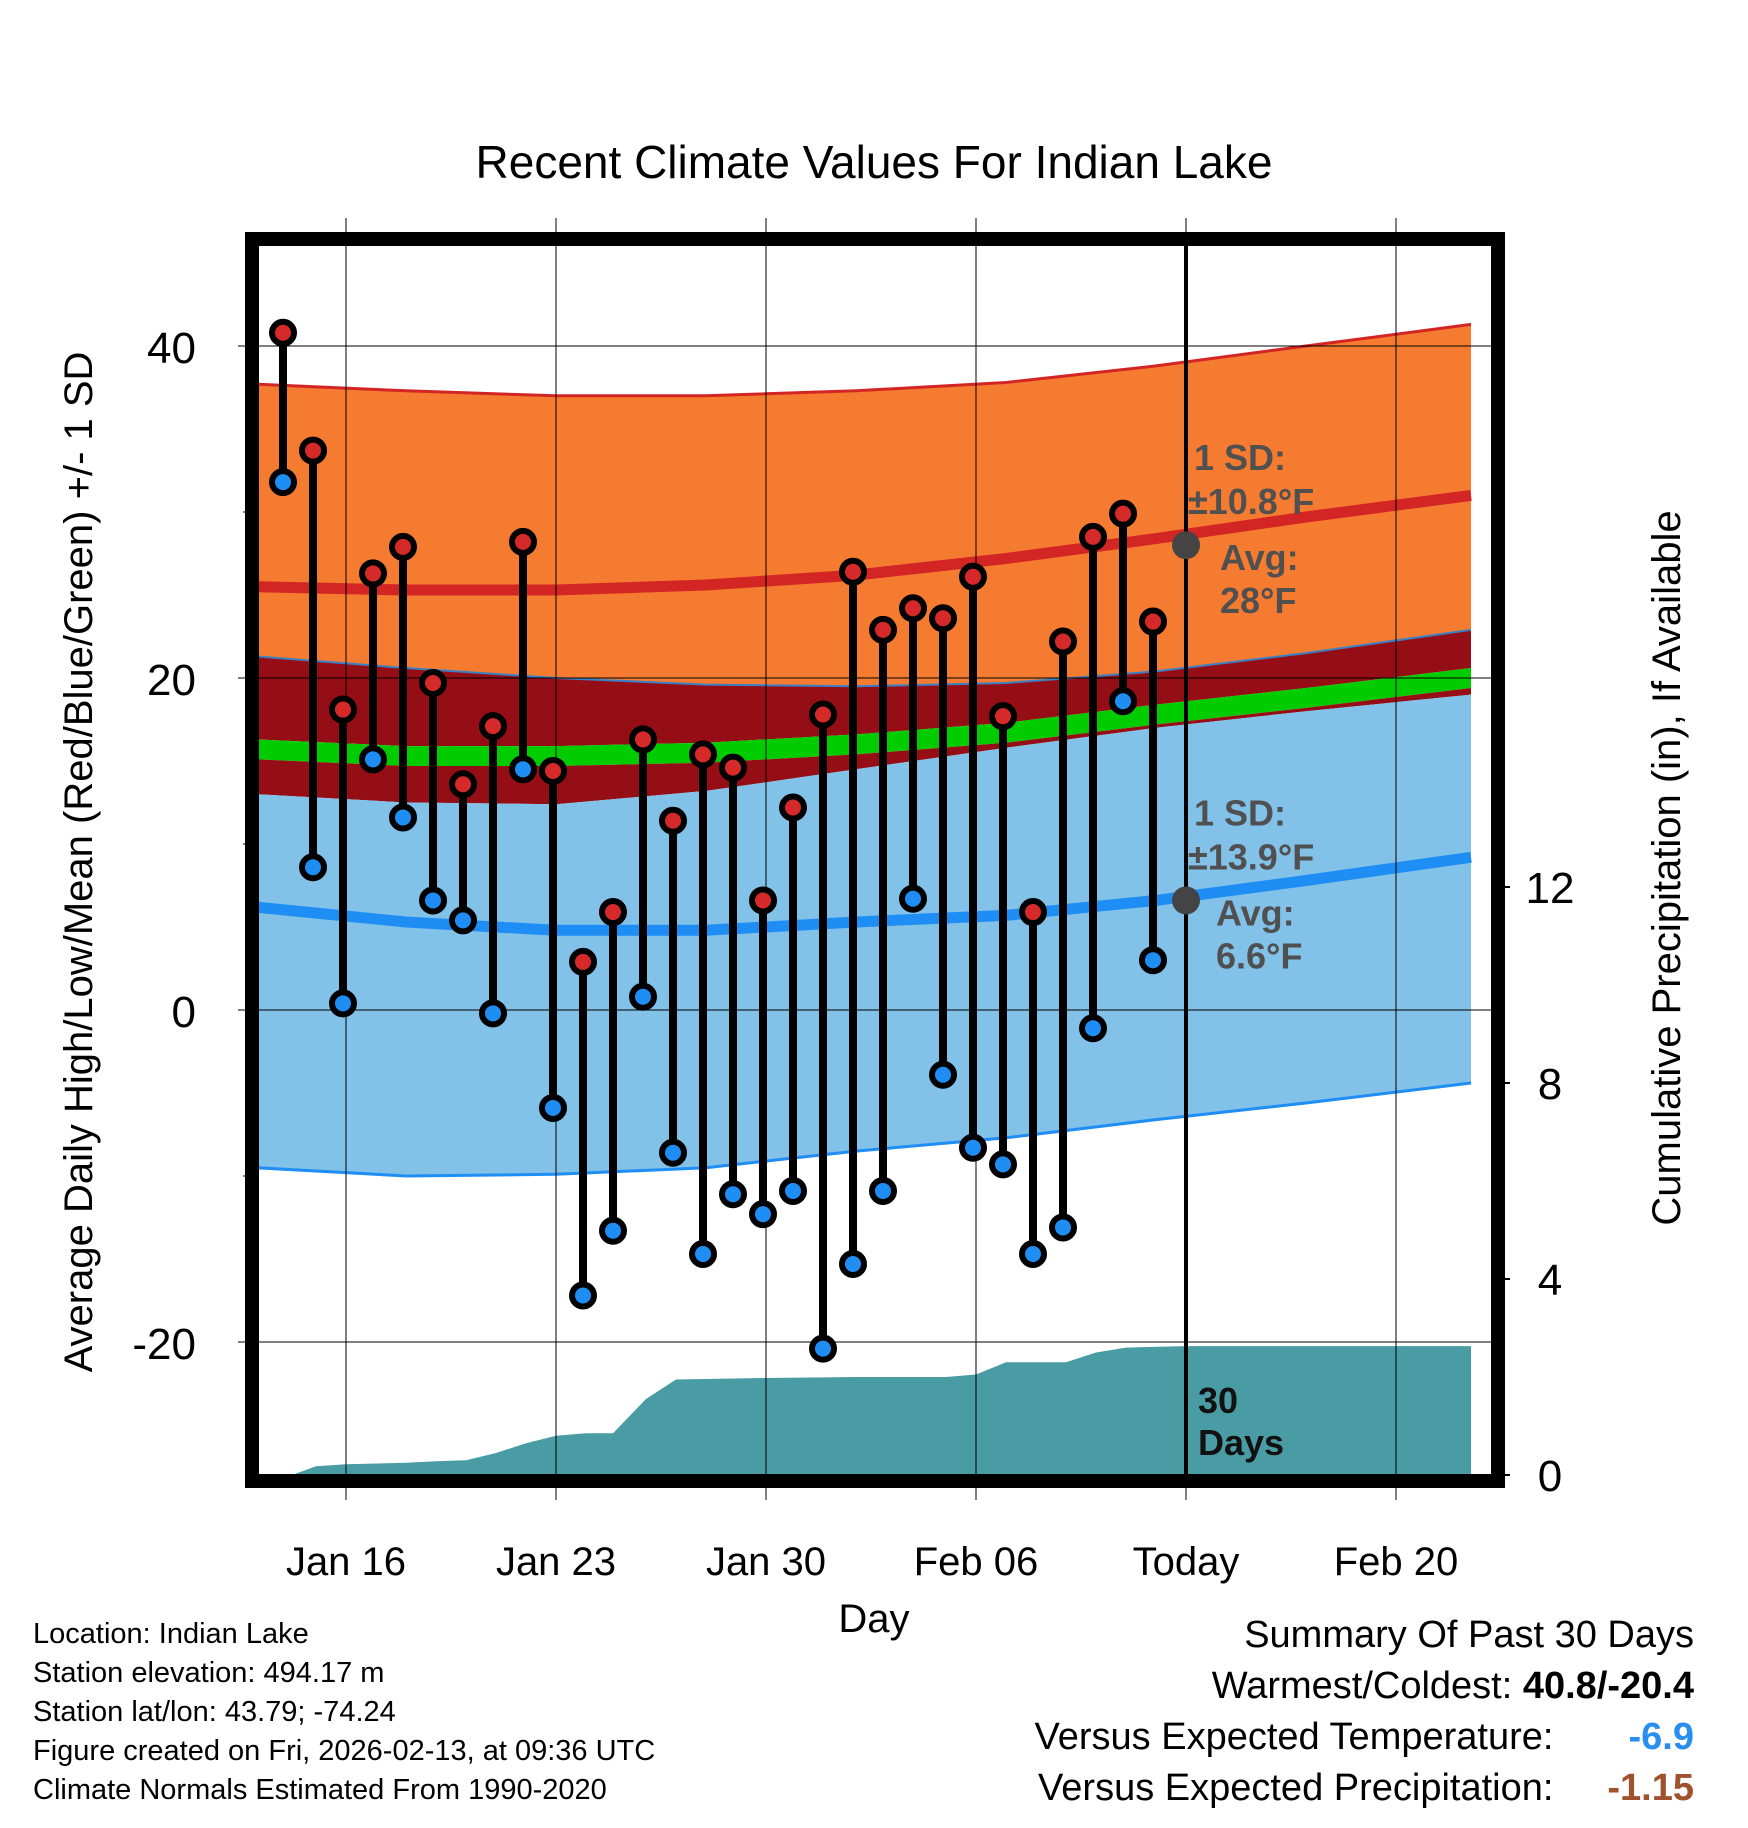 This screenshot has height=1828, width=1748. Describe the element at coordinates (1218, 1400) in the screenshot. I see `precip-days-count: 30` at that location.